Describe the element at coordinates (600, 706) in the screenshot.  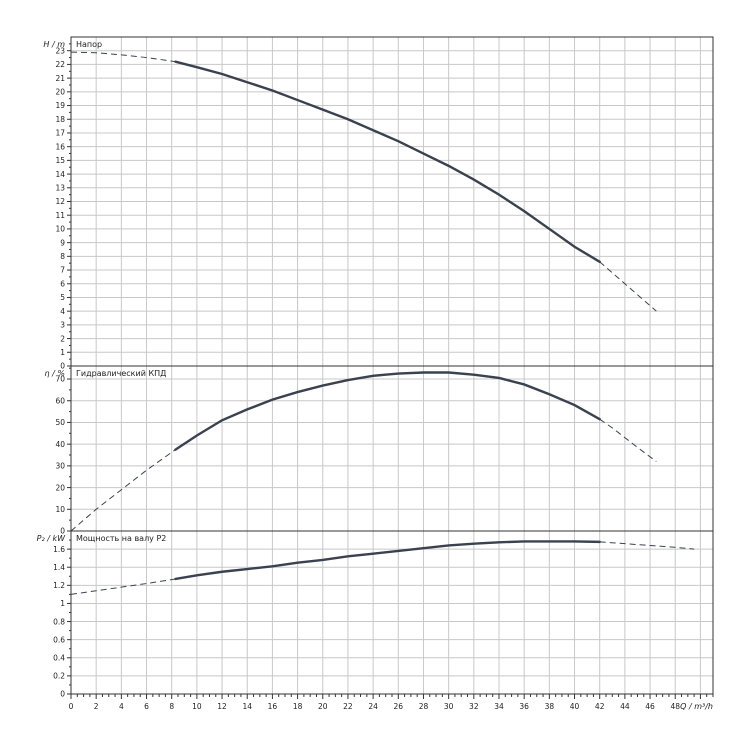
I see `x-tick-label: 42` at that location.